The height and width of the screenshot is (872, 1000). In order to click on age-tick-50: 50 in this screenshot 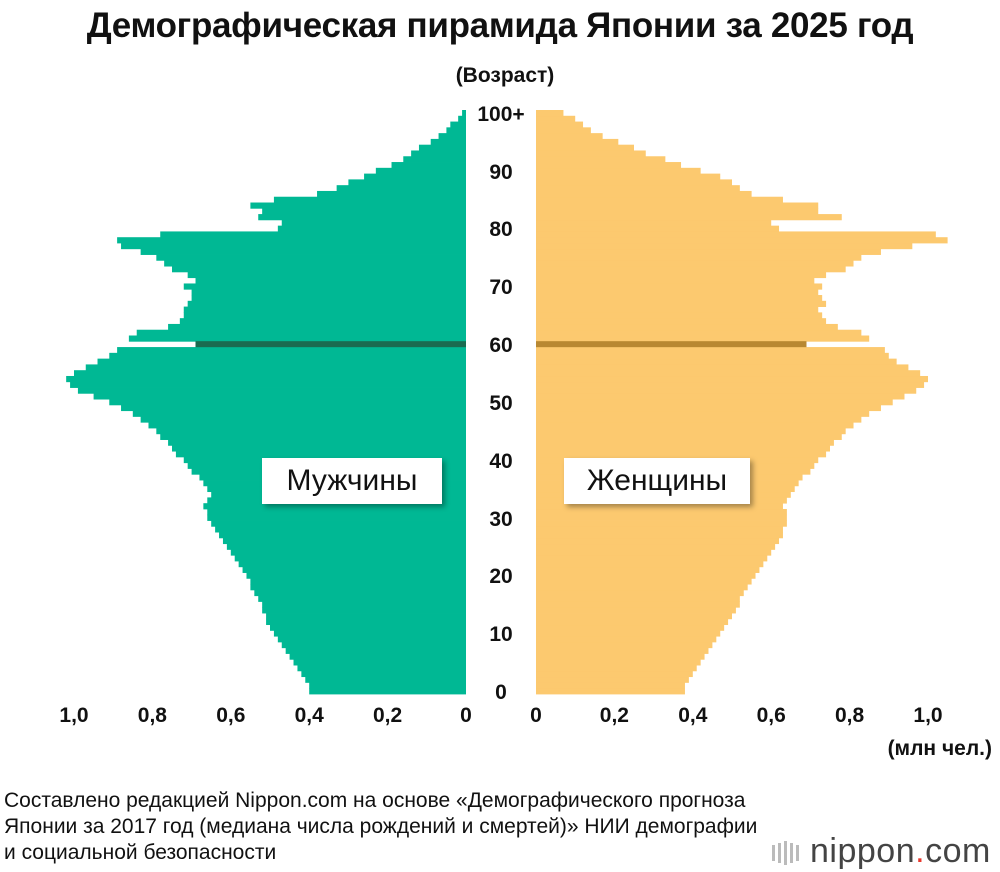, I will do `click(501, 403)`.